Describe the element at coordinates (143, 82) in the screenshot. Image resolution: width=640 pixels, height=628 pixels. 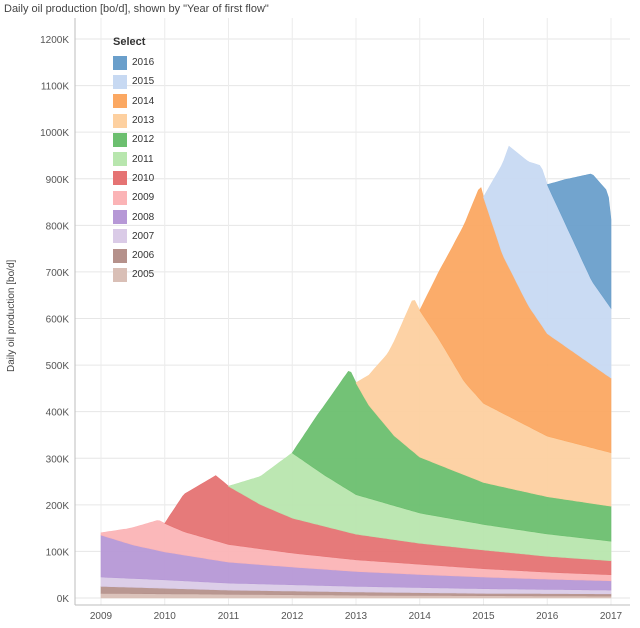
I see `legend-label: 2015` at that location.